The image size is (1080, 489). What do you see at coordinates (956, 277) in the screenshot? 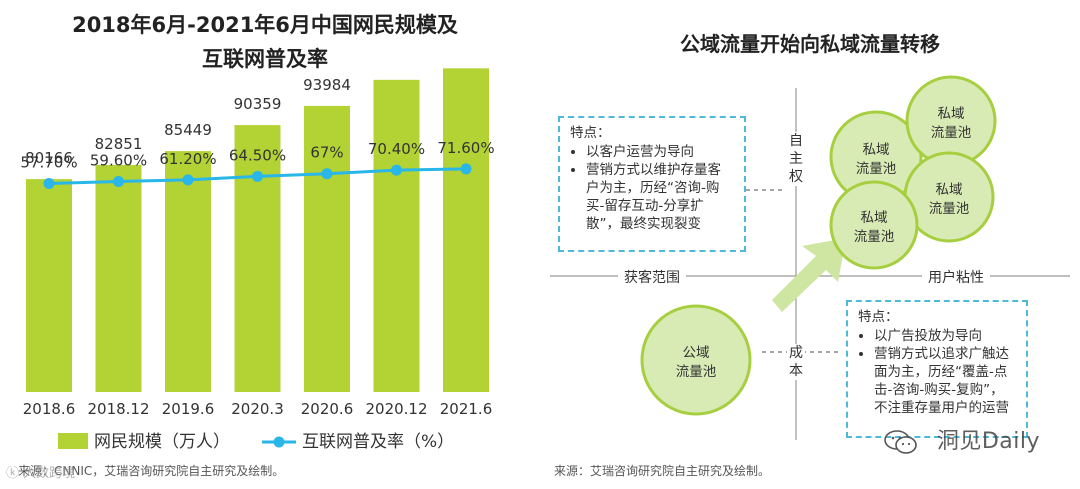
I see `axis-label-user-stickiness: 用户粘性` at bounding box center [956, 277].